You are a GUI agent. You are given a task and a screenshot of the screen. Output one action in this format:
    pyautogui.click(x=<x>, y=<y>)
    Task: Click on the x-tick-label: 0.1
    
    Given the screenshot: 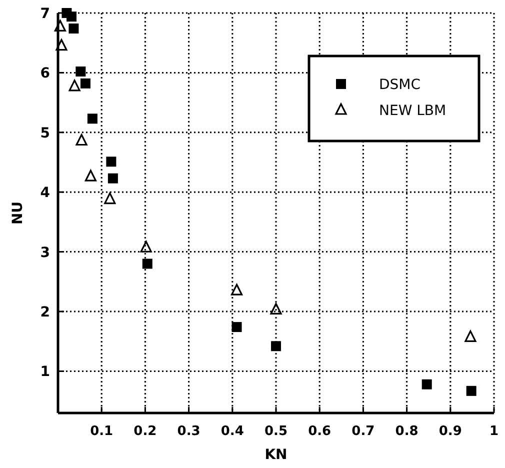 What is the action you would take?
    pyautogui.click(x=102, y=431)
    